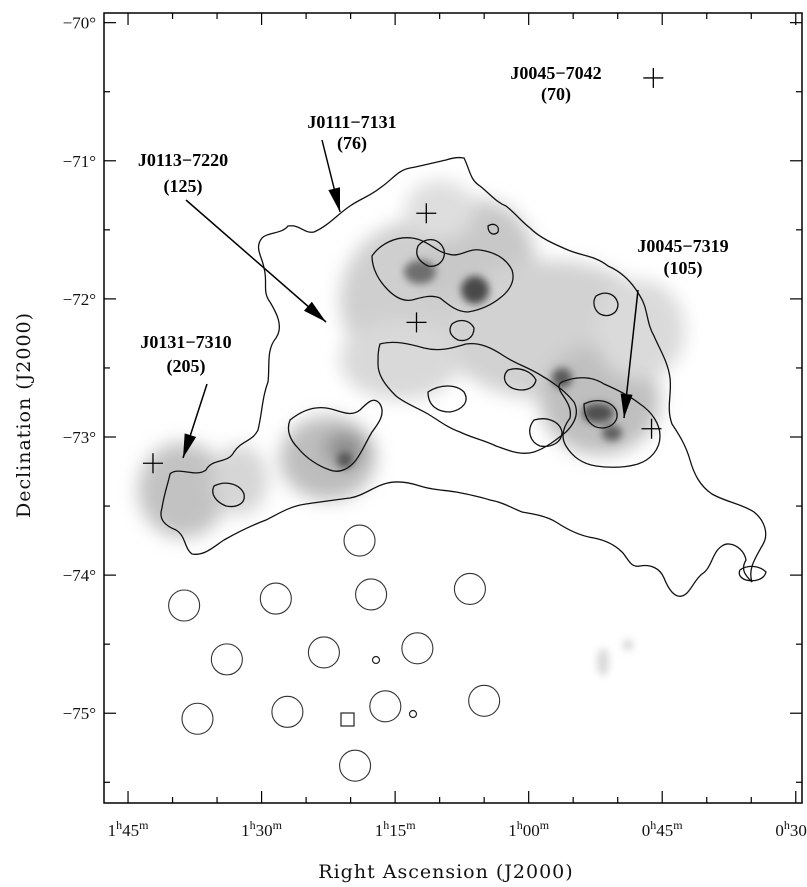 This screenshot has height=887, width=807. I want to click on x-tick-label: 1h00m, so click(529, 829).